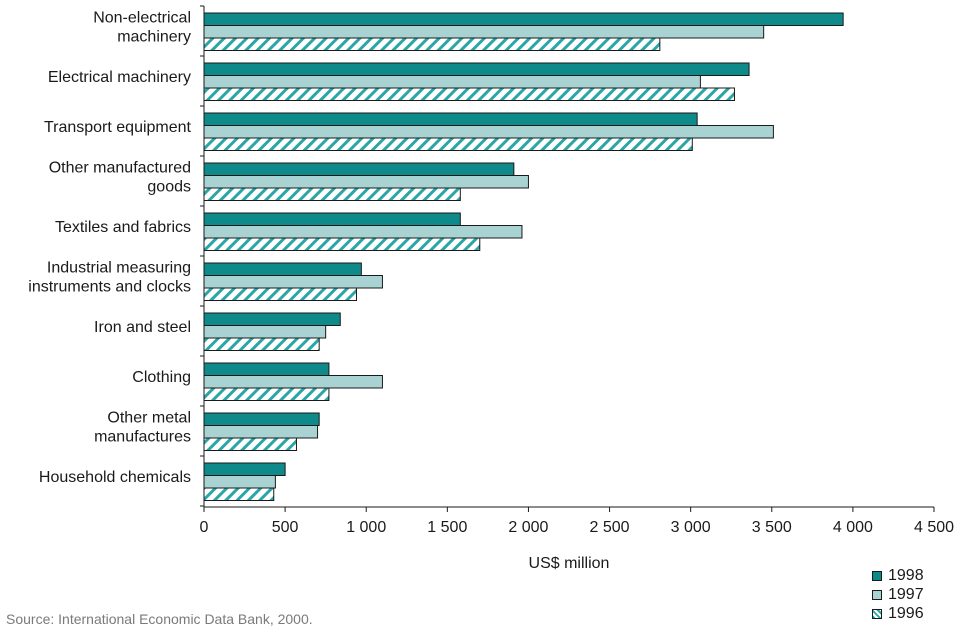  What do you see at coordinates (142, 327) in the screenshot?
I see `category-label: Iron and steel` at bounding box center [142, 327].